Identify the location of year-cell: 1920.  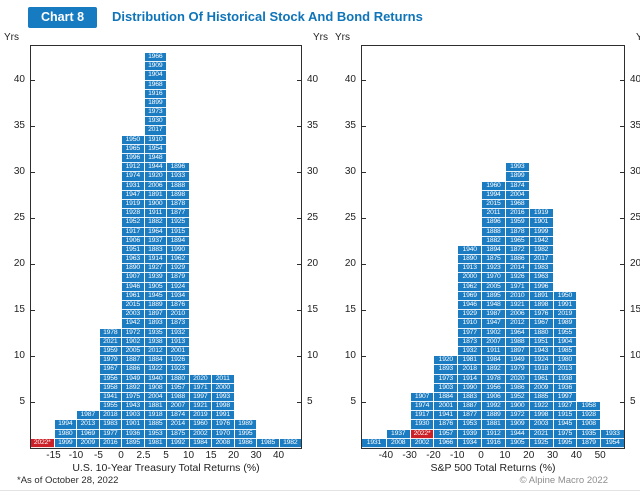
(155, 177).